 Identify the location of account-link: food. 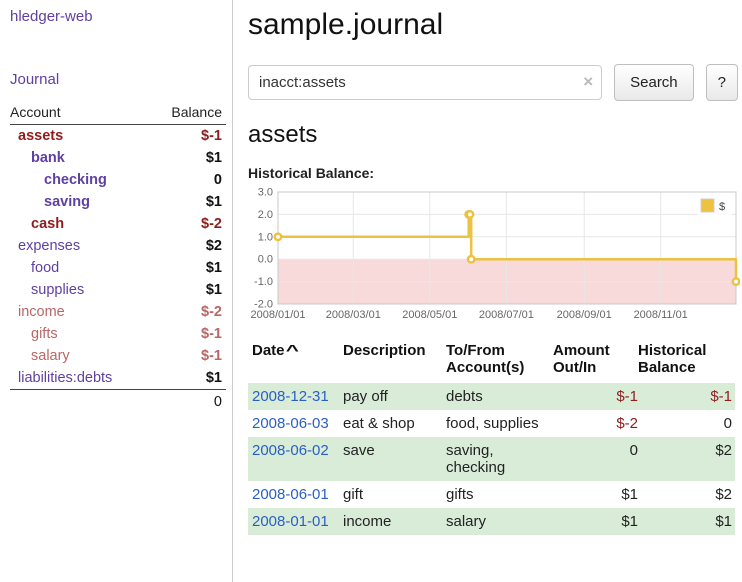
(45, 268).